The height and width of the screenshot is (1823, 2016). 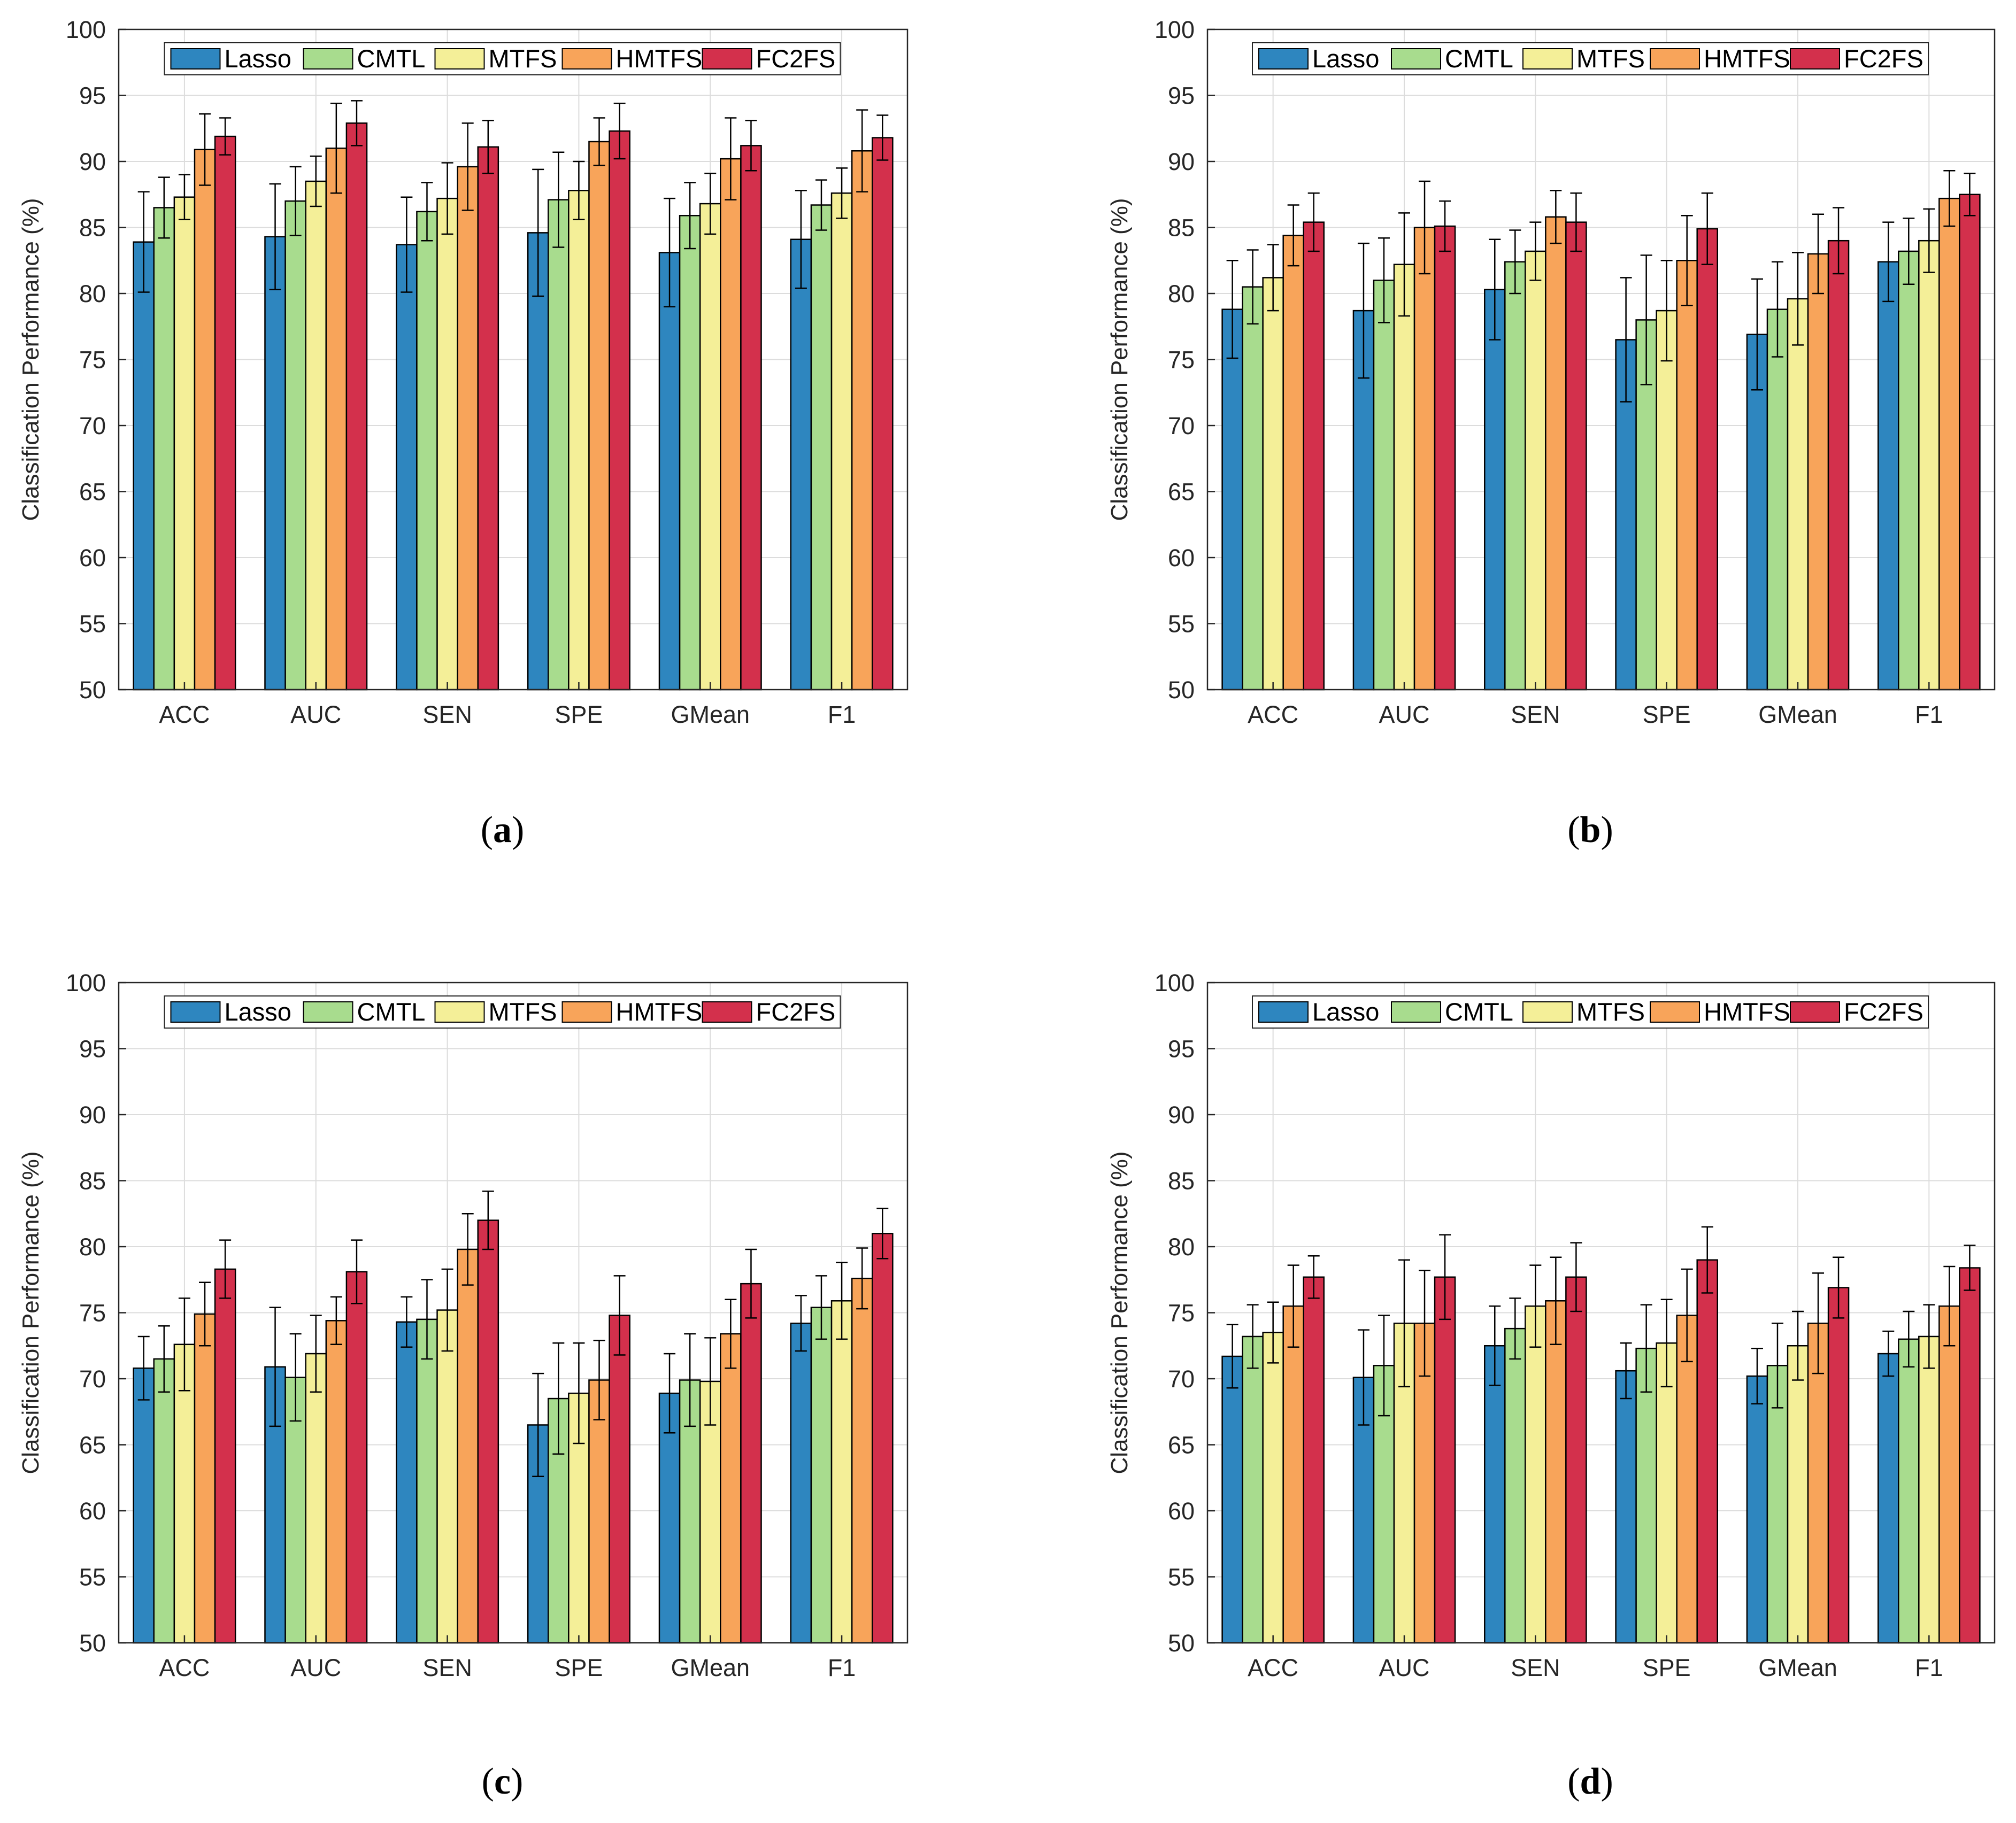 What do you see at coordinates (144, 466) in the screenshot?
I see `bar-lasso-acc` at bounding box center [144, 466].